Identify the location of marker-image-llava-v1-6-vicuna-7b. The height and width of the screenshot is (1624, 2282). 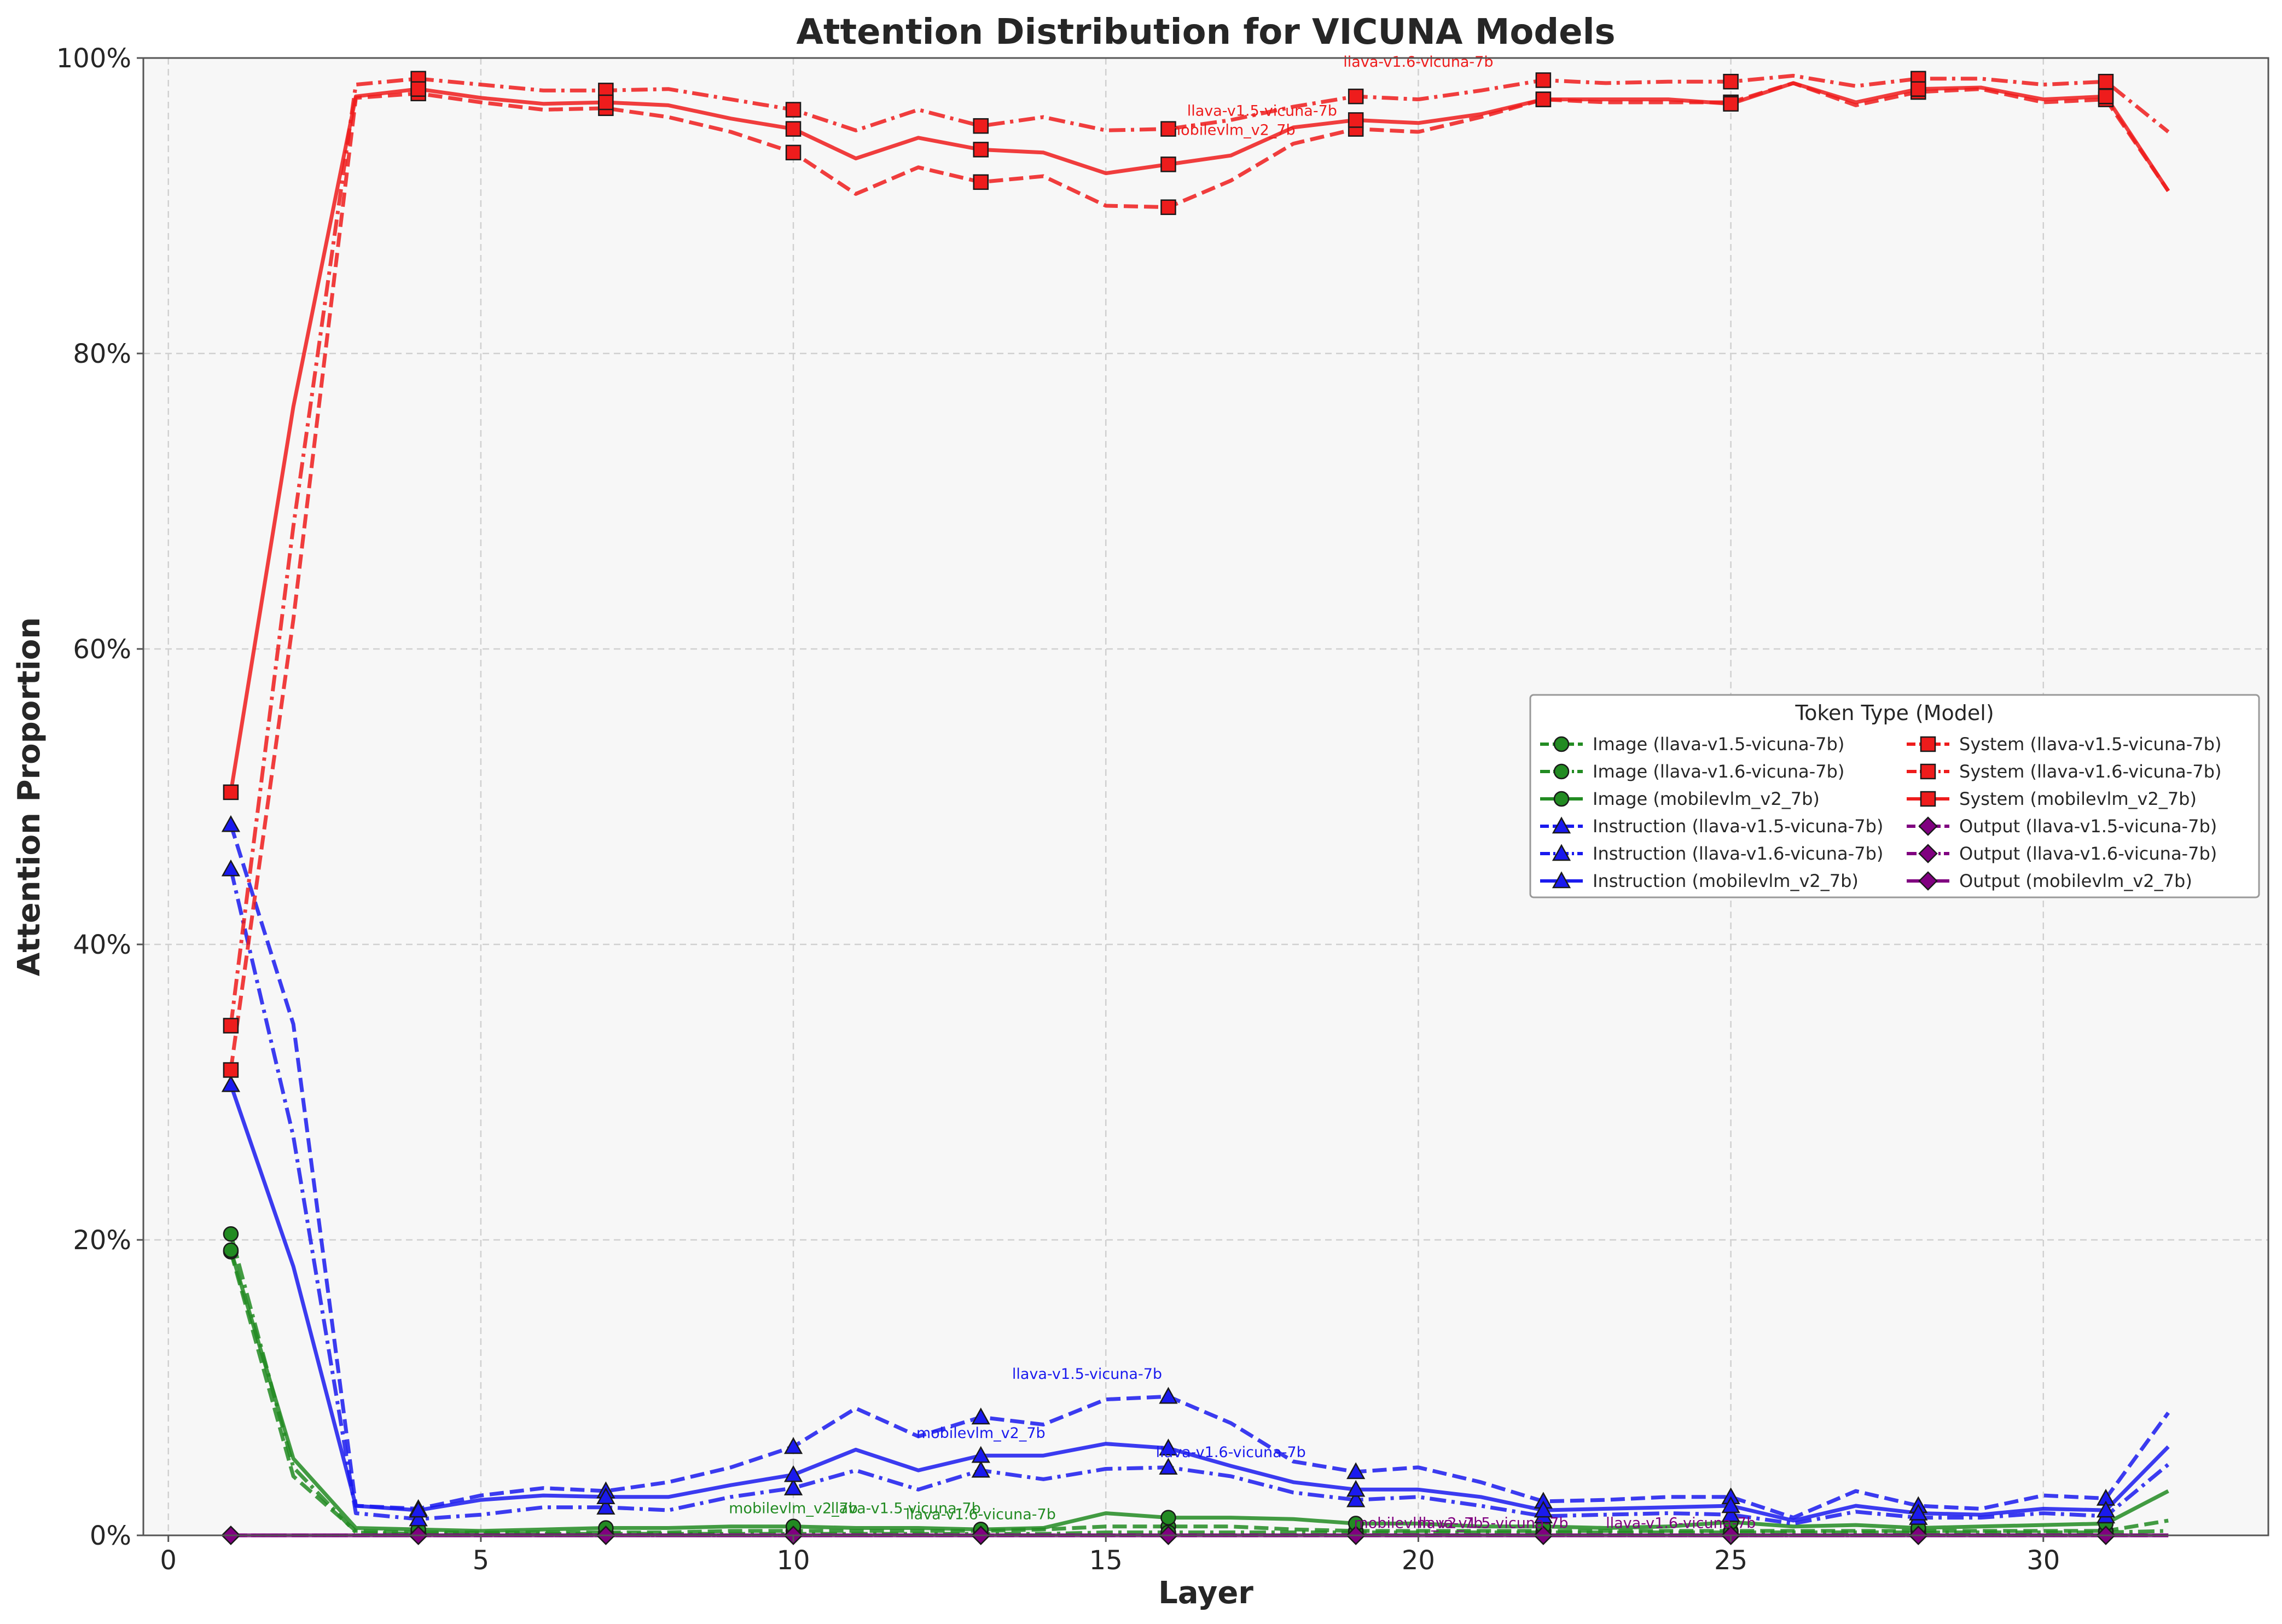
(231, 1234).